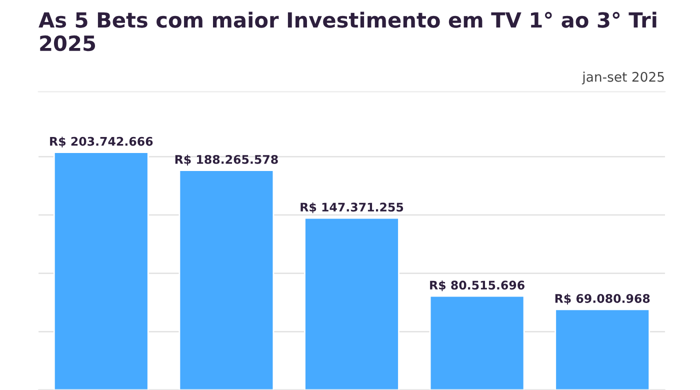  Describe the element at coordinates (477, 286) in the screenshot. I see `data-label: R$ 80.515.696` at that location.